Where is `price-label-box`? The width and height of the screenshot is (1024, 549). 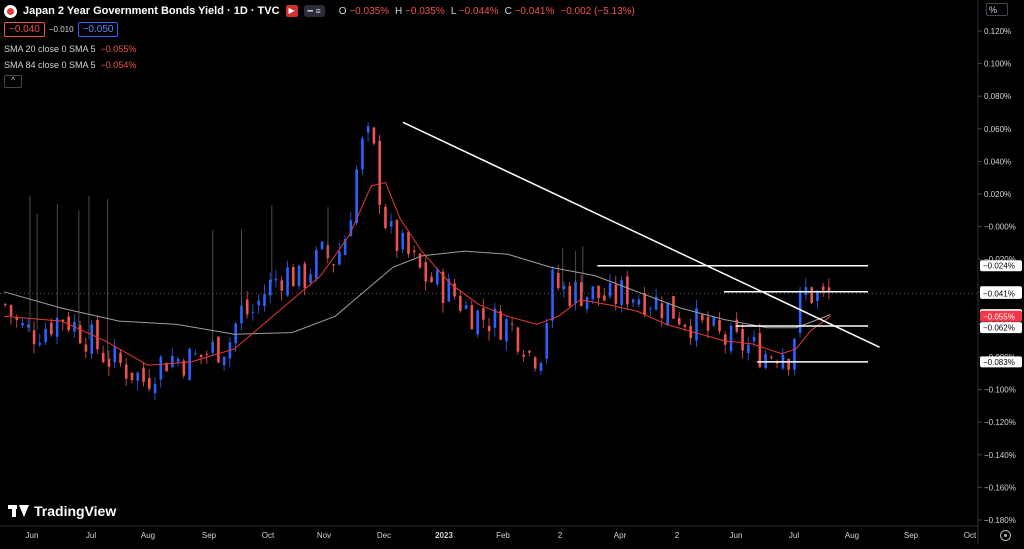 price-label-box is located at coordinates (1001, 316).